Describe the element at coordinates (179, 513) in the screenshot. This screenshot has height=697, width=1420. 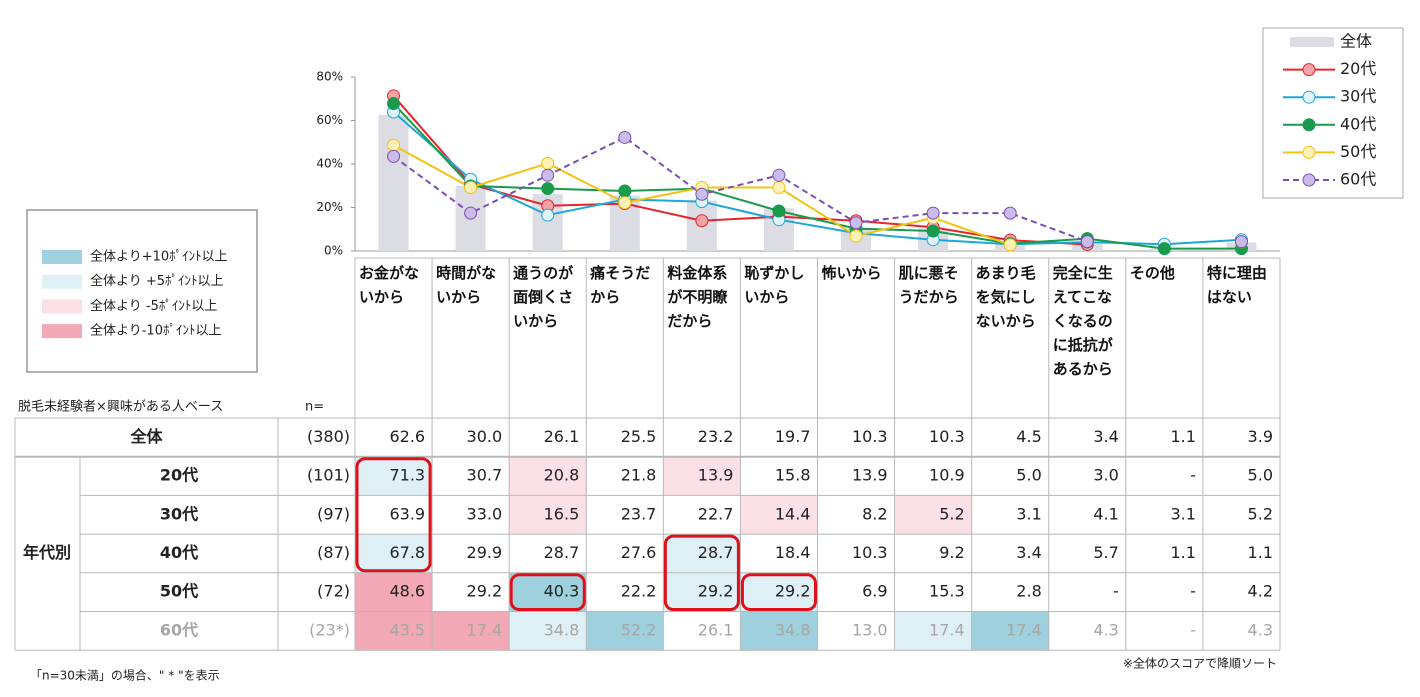
I see `row-label: 30代` at that location.